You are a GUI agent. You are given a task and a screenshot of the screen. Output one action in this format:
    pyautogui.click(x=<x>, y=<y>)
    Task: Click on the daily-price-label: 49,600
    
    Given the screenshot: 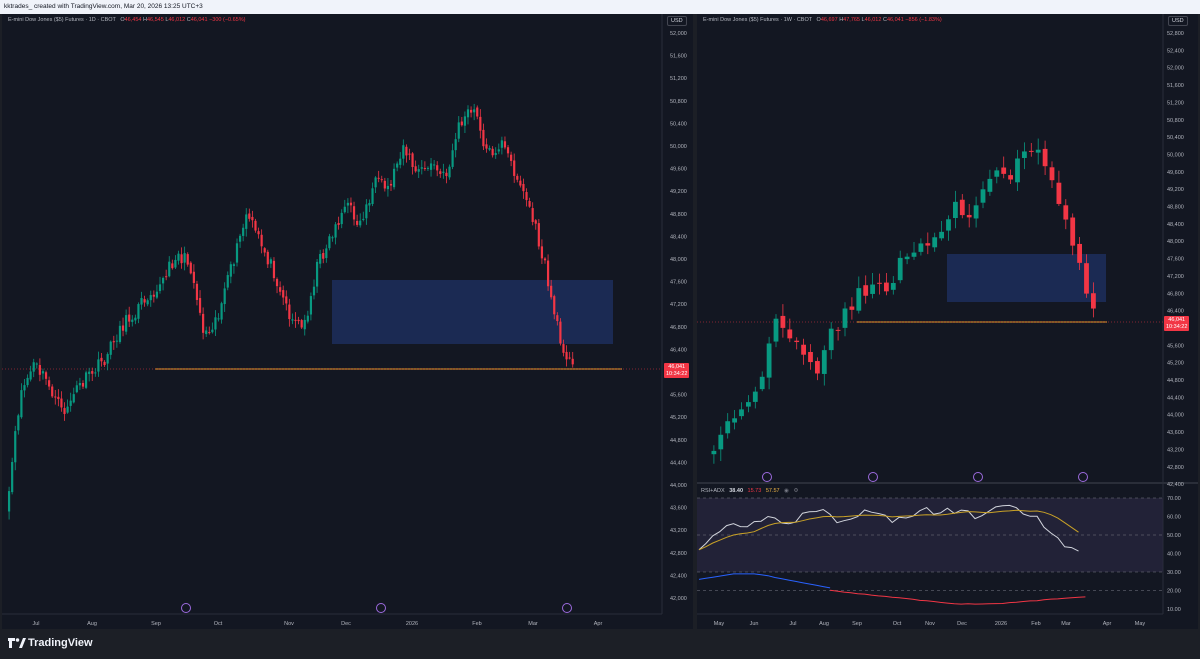 What is the action you would take?
    pyautogui.click(x=678, y=170)
    